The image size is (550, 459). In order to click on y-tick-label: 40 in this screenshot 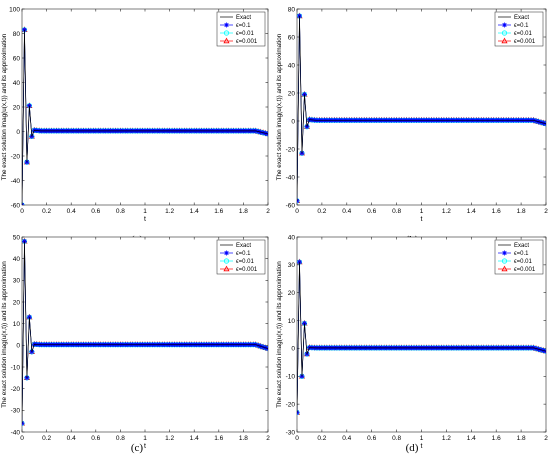, I will do `click(17, 259)`.